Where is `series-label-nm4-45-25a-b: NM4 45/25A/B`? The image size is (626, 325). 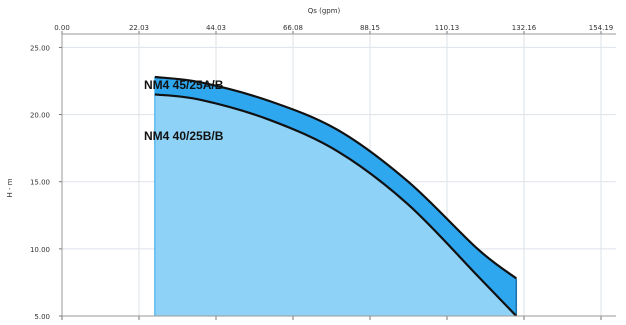
series-label-nm4-45-25a-b: NM4 45/25A/B is located at coordinates (184, 85).